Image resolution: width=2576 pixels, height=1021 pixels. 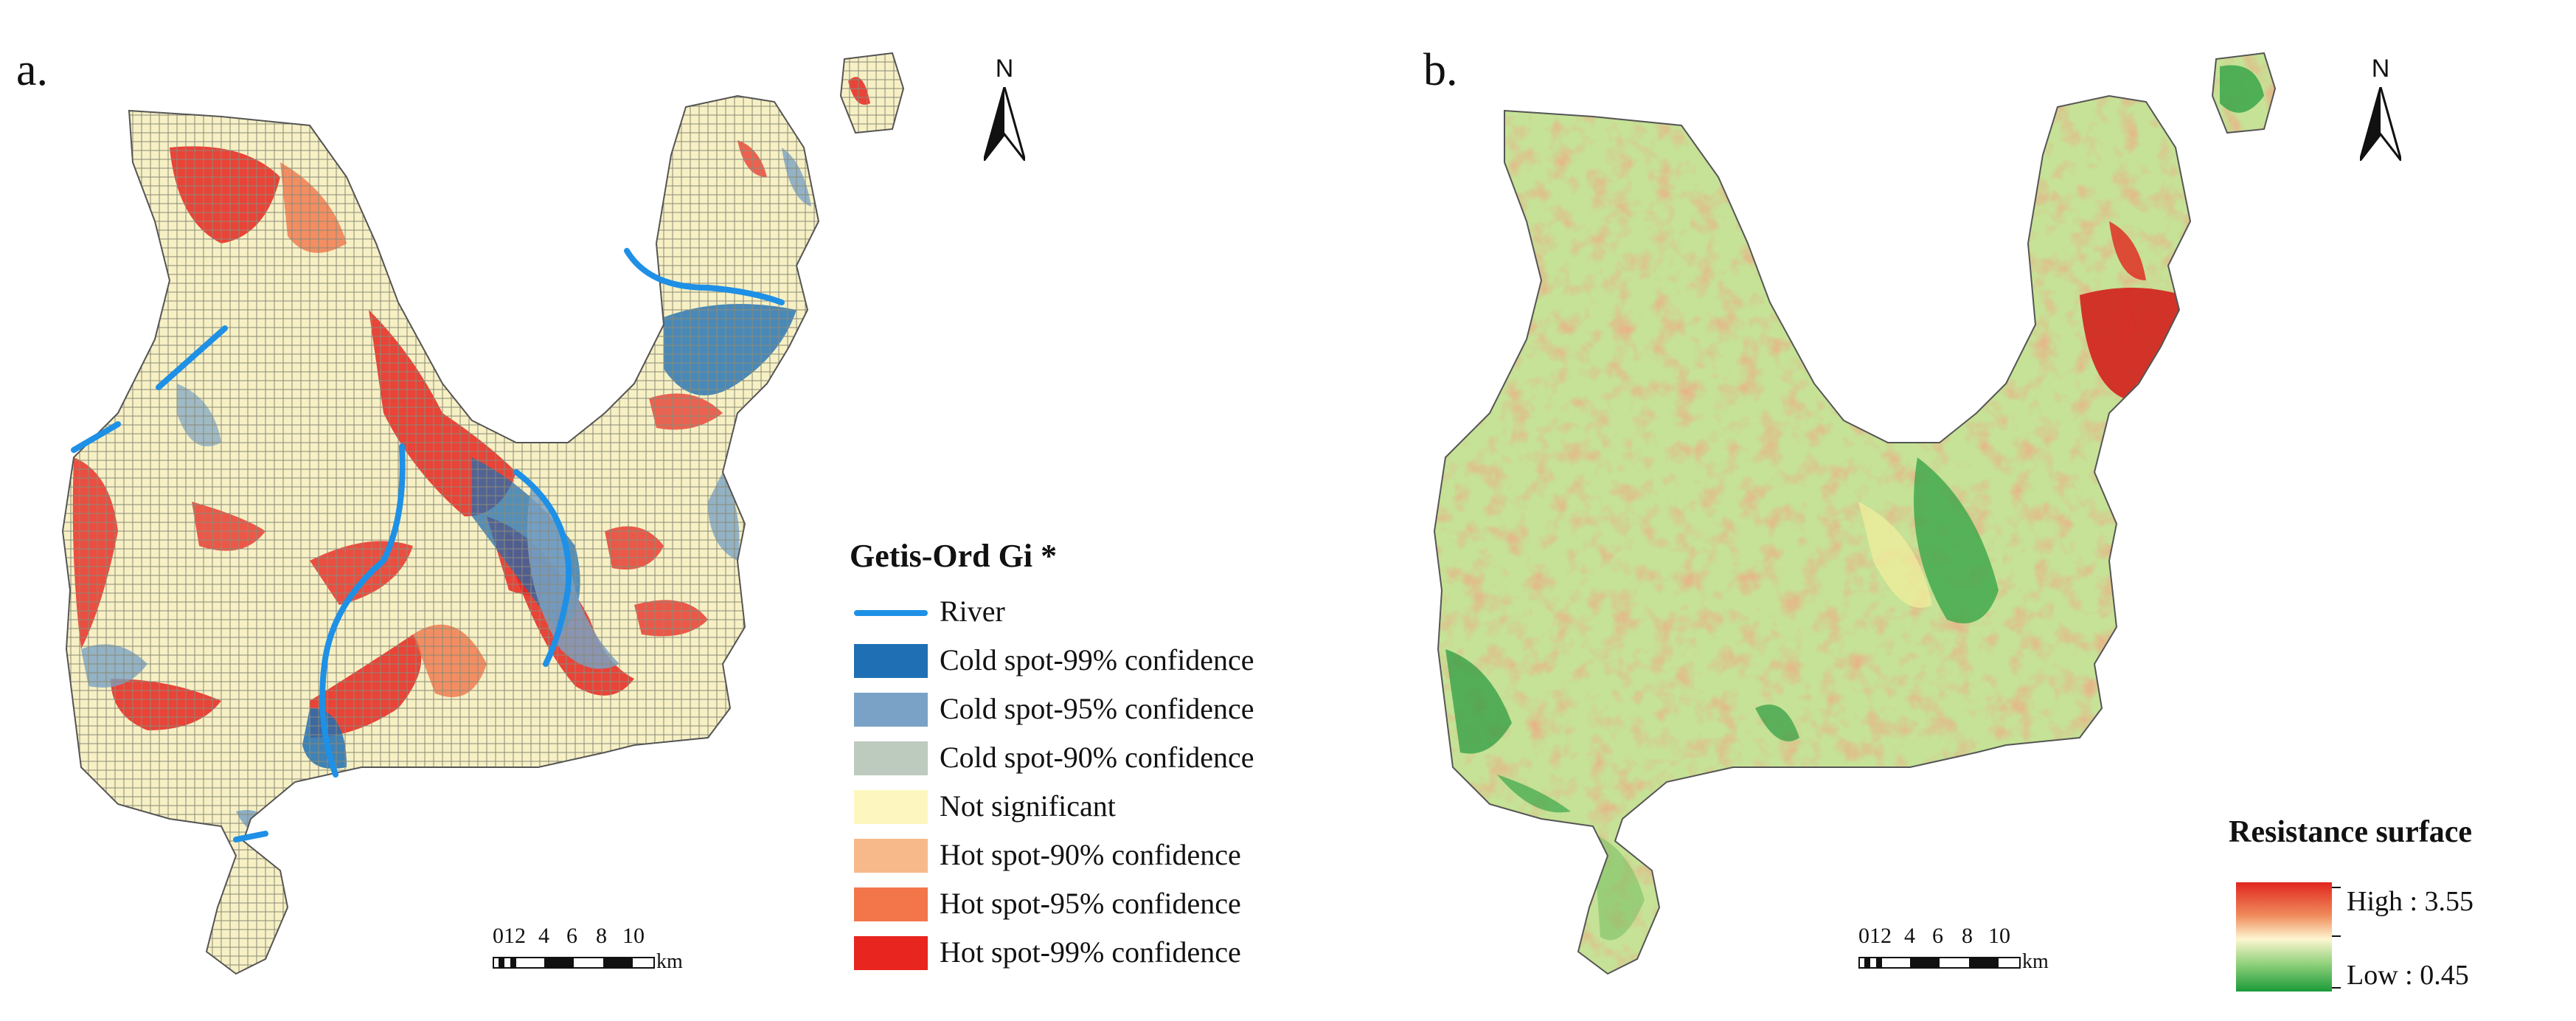 I want to click on legend-item-hot-95: Hot spot-95% confidence, so click(x=1122, y=904).